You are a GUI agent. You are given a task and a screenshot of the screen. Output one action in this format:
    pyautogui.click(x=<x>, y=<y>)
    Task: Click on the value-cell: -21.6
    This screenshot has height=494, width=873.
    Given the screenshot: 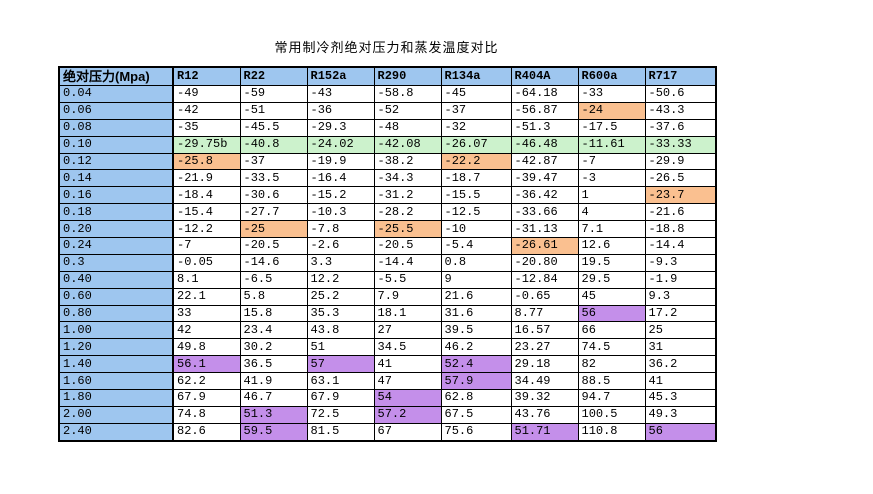 What is the action you would take?
    pyautogui.click(x=680, y=212)
    